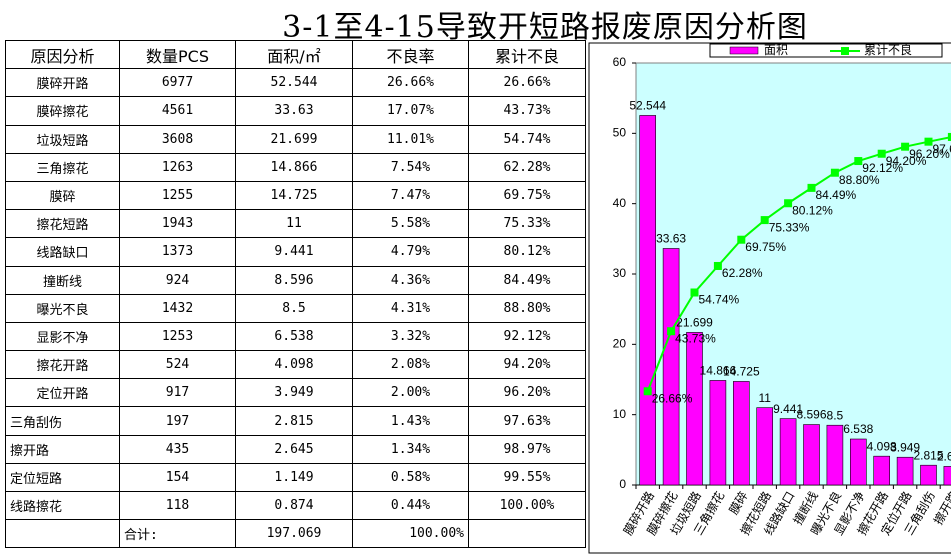 The width and height of the screenshot is (951, 554). Describe the element at coordinates (929, 154) in the screenshot. I see `line-label: 96.20%` at that location.